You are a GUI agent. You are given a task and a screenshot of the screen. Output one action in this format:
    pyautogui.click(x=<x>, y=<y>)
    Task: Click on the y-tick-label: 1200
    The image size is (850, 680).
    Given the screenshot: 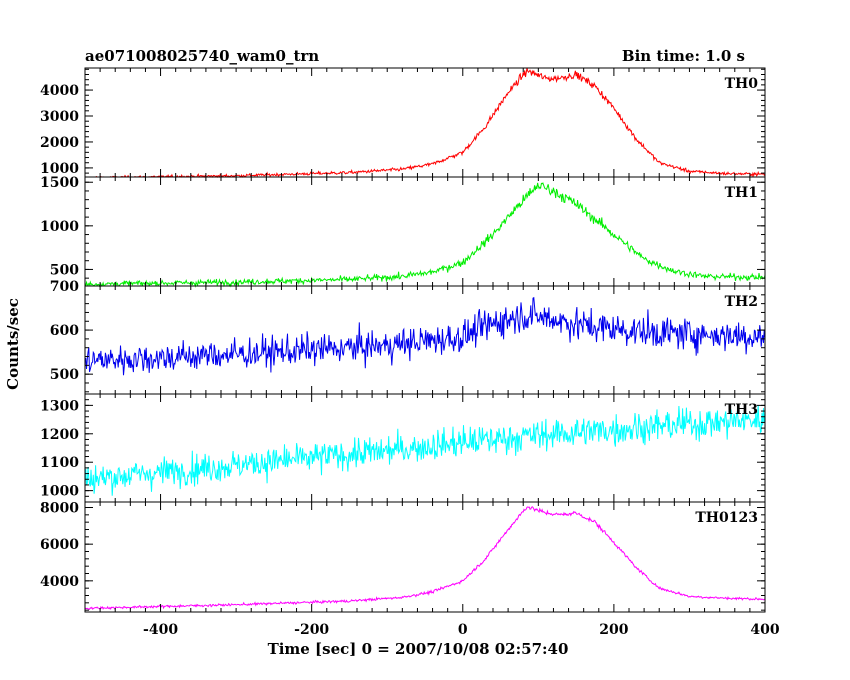 What is the action you would take?
    pyautogui.click(x=59, y=435)
    